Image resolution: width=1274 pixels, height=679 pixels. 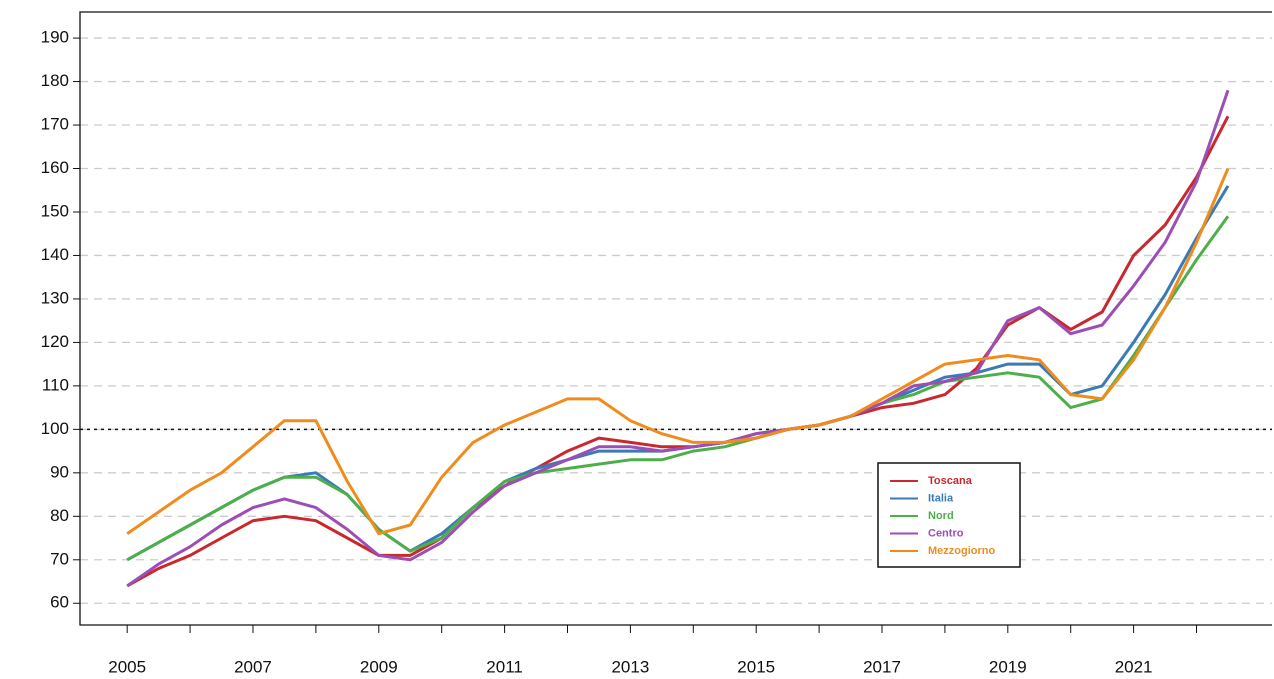 I want to click on x-tick-label: 2007, so click(x=253, y=666).